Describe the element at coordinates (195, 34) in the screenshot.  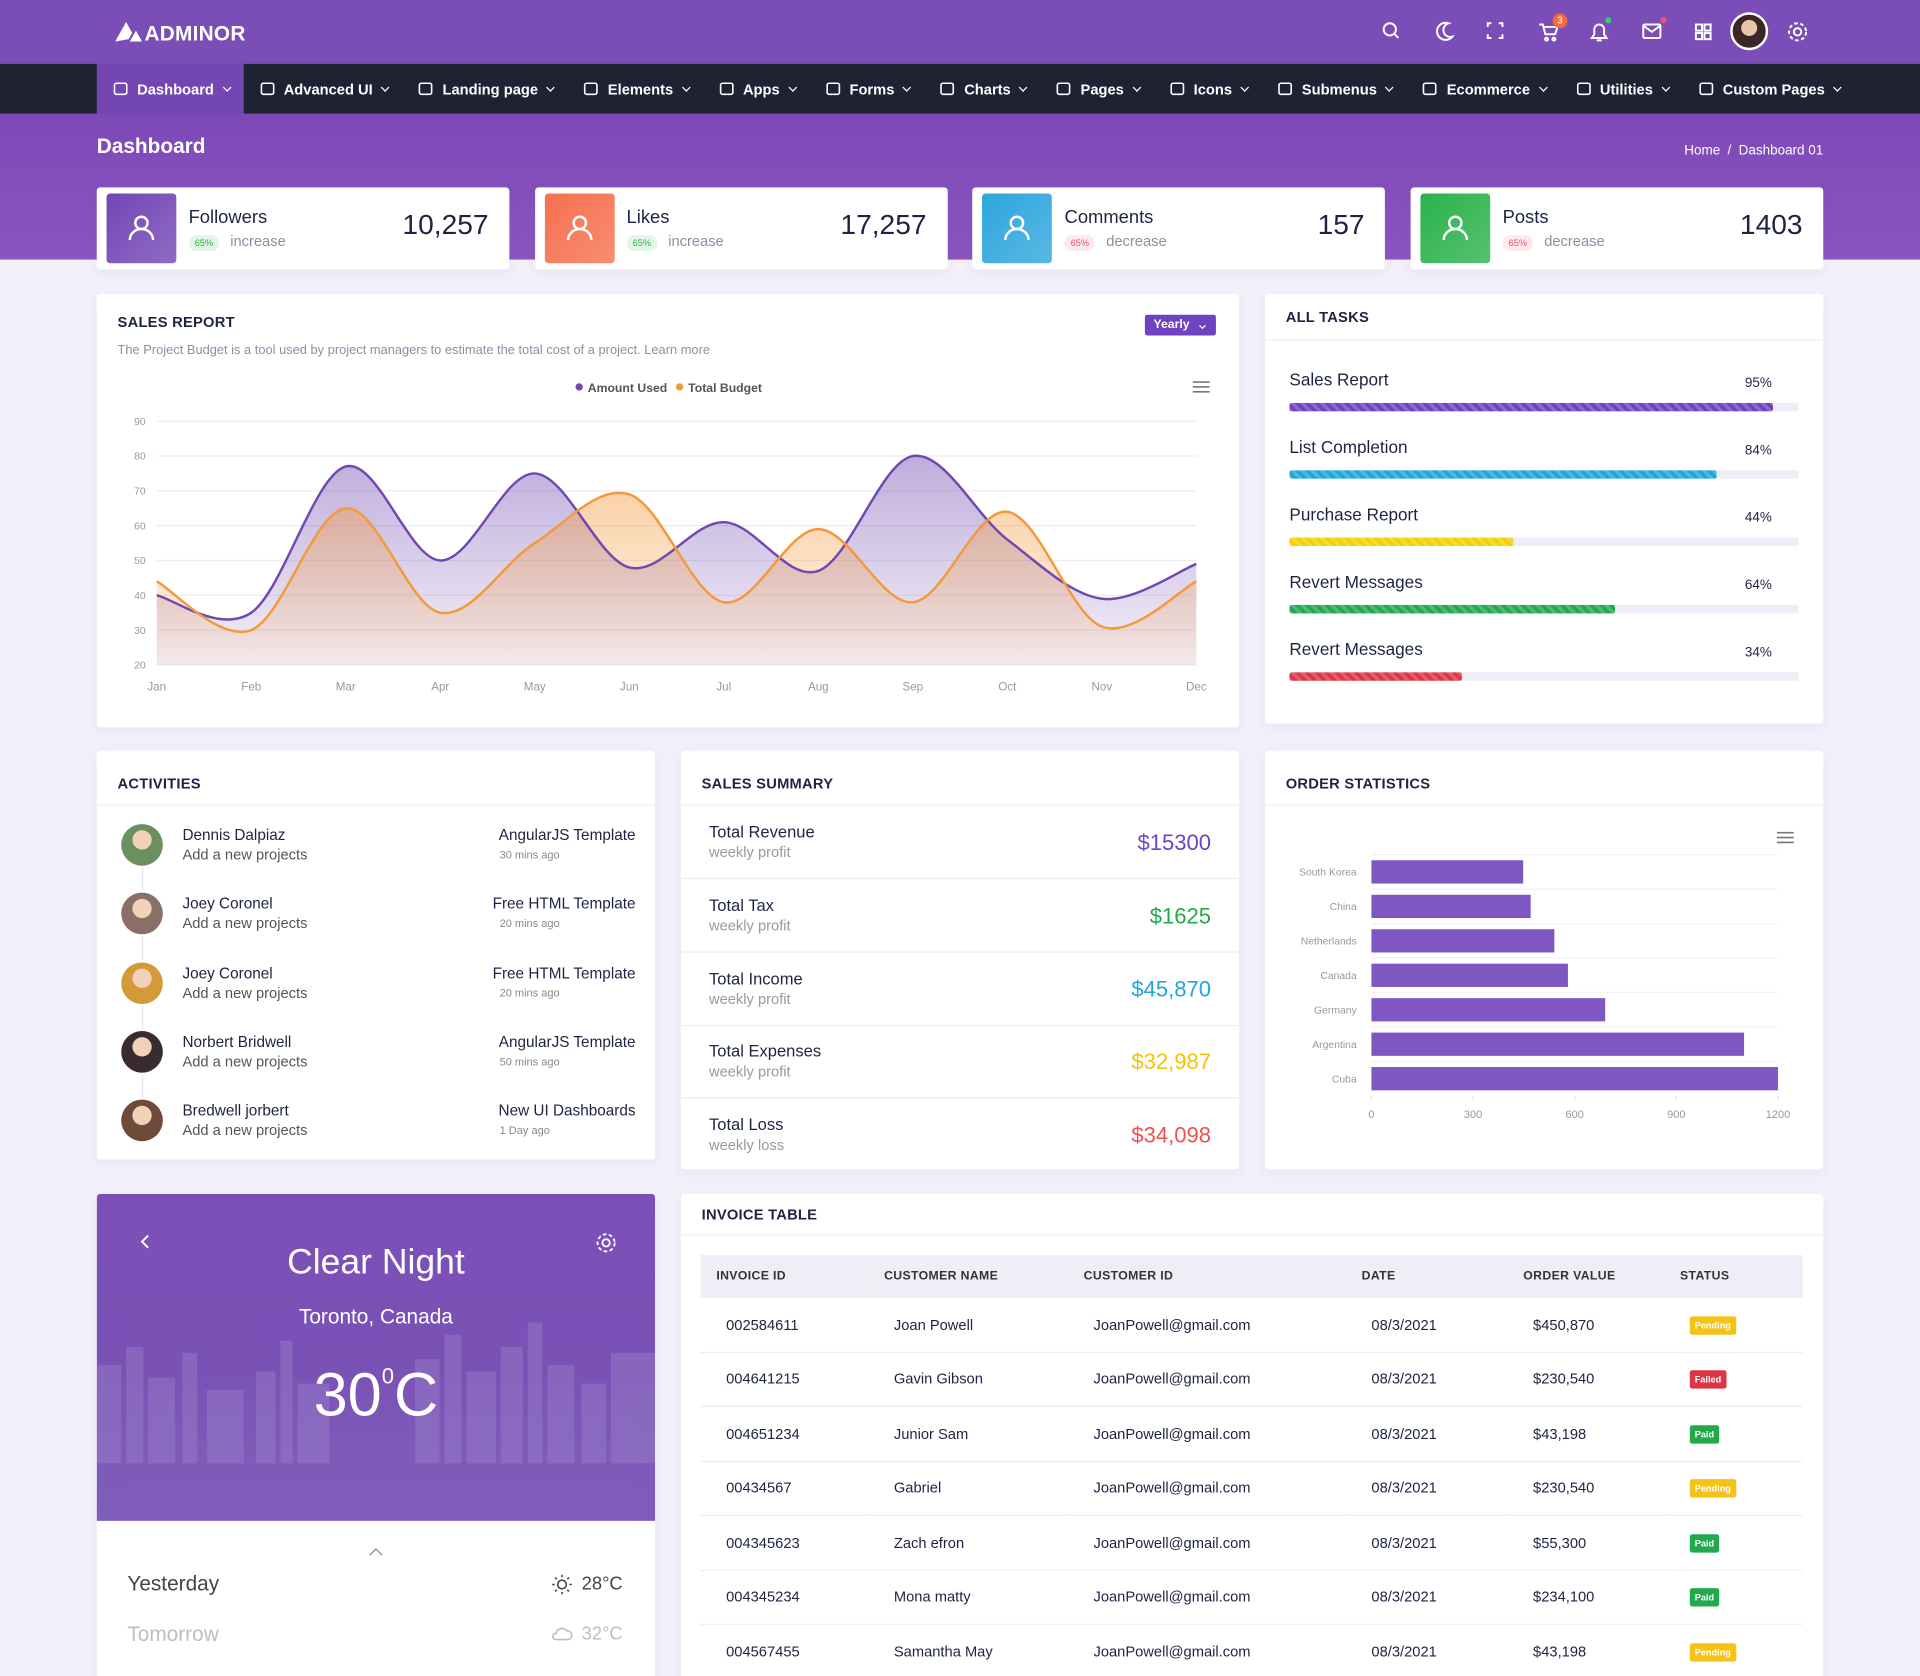
I see `logo: ADMINOR` at that location.